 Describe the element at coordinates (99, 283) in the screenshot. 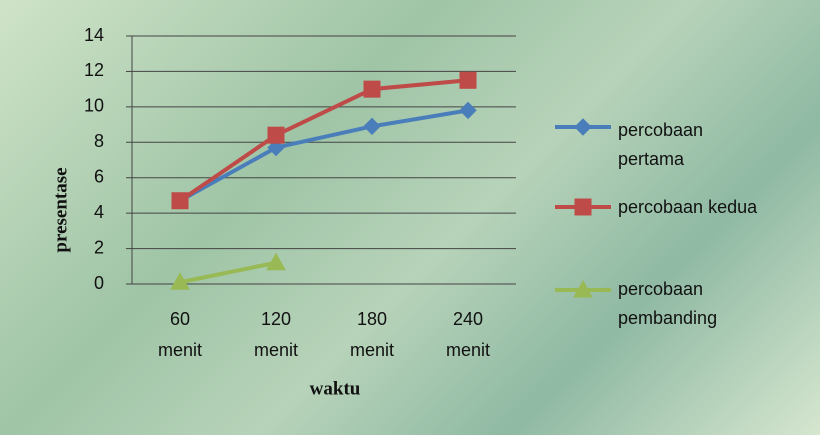

I see `y-tick-label: 0` at that location.